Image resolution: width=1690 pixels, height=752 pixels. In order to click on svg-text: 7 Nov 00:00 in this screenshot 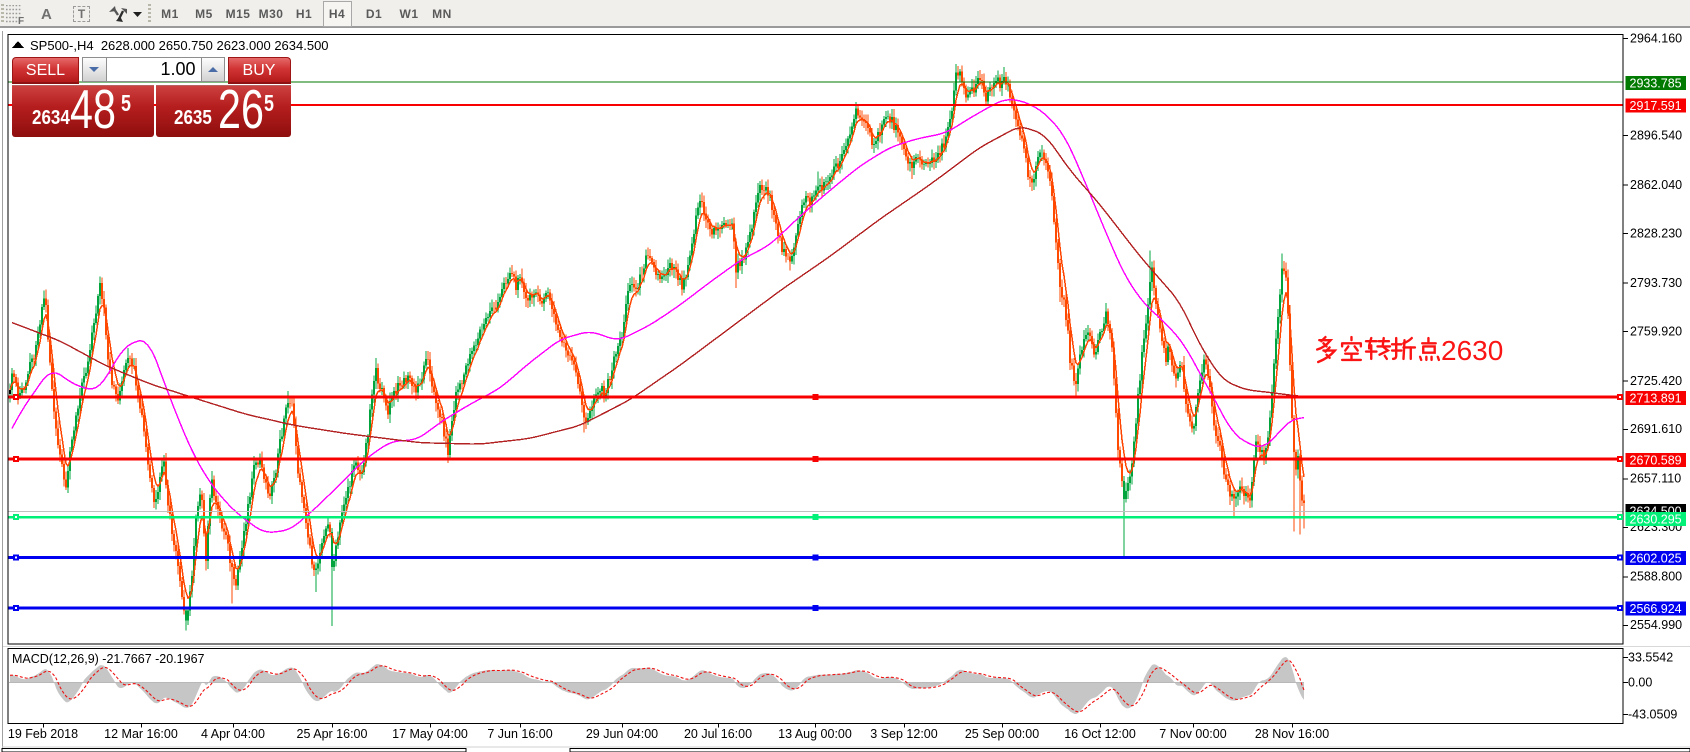, I will do `click(1192, 734)`.